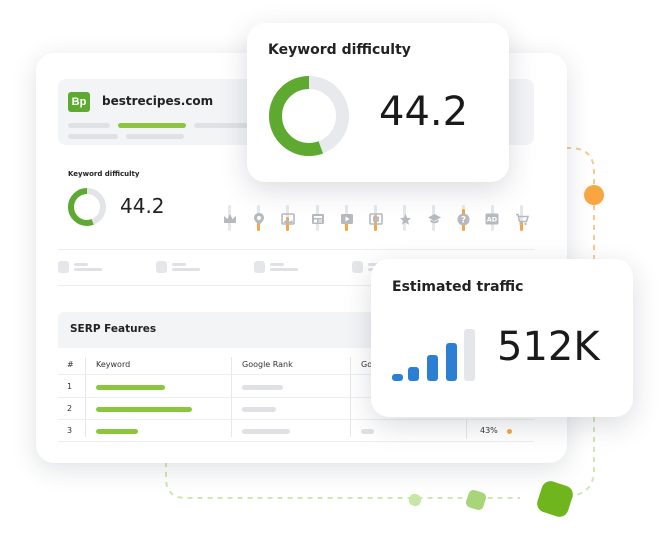 This screenshot has height=536, width=663. I want to click on estimated-traffic-card-value: 512K, so click(548, 347).